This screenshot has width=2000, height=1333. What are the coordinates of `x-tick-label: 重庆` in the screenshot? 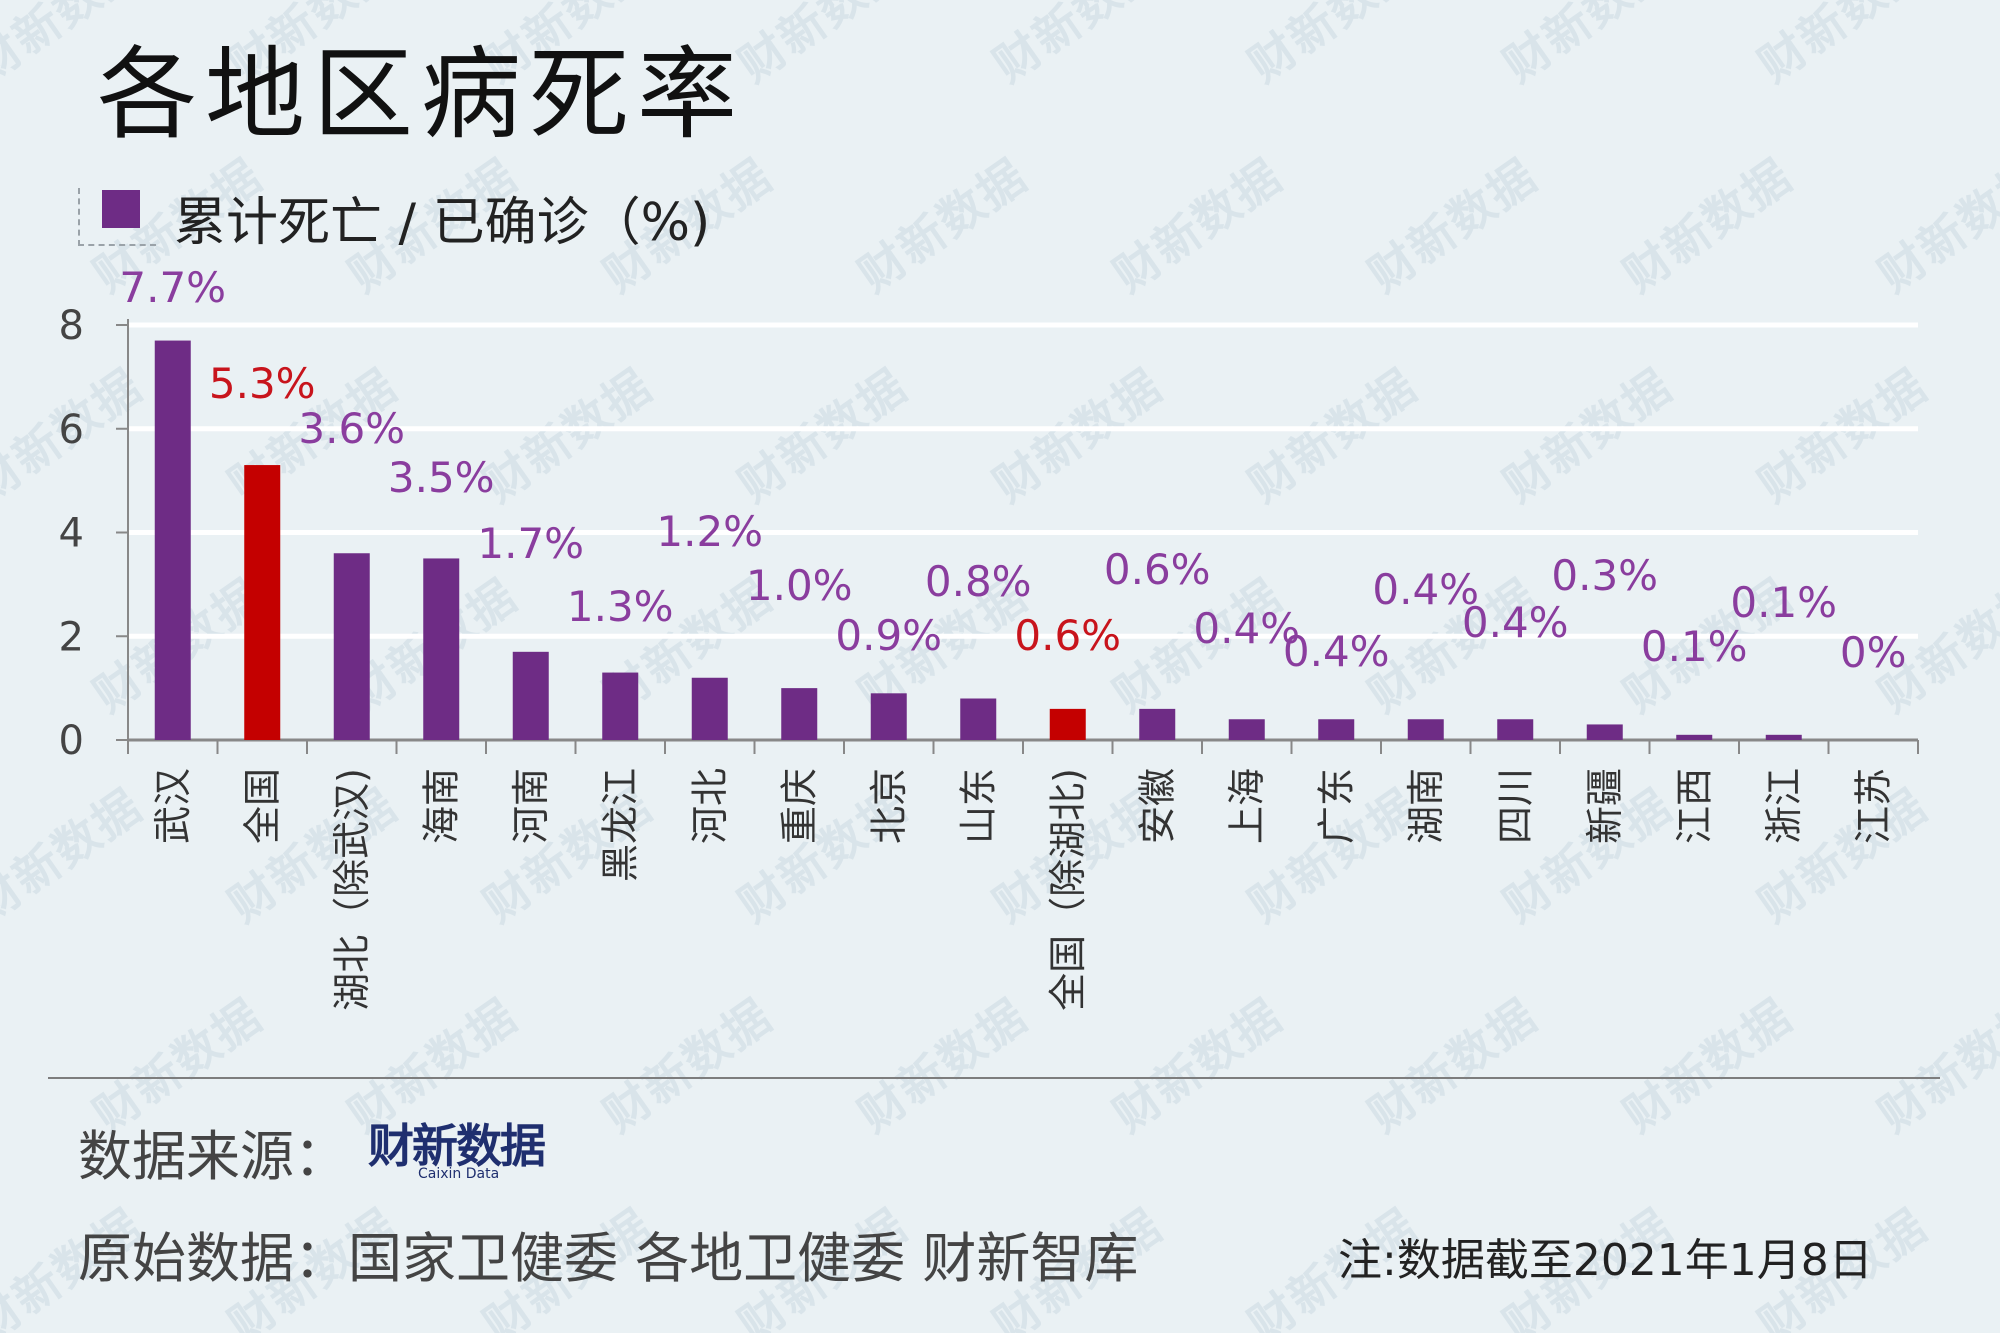 It's located at (799, 806).